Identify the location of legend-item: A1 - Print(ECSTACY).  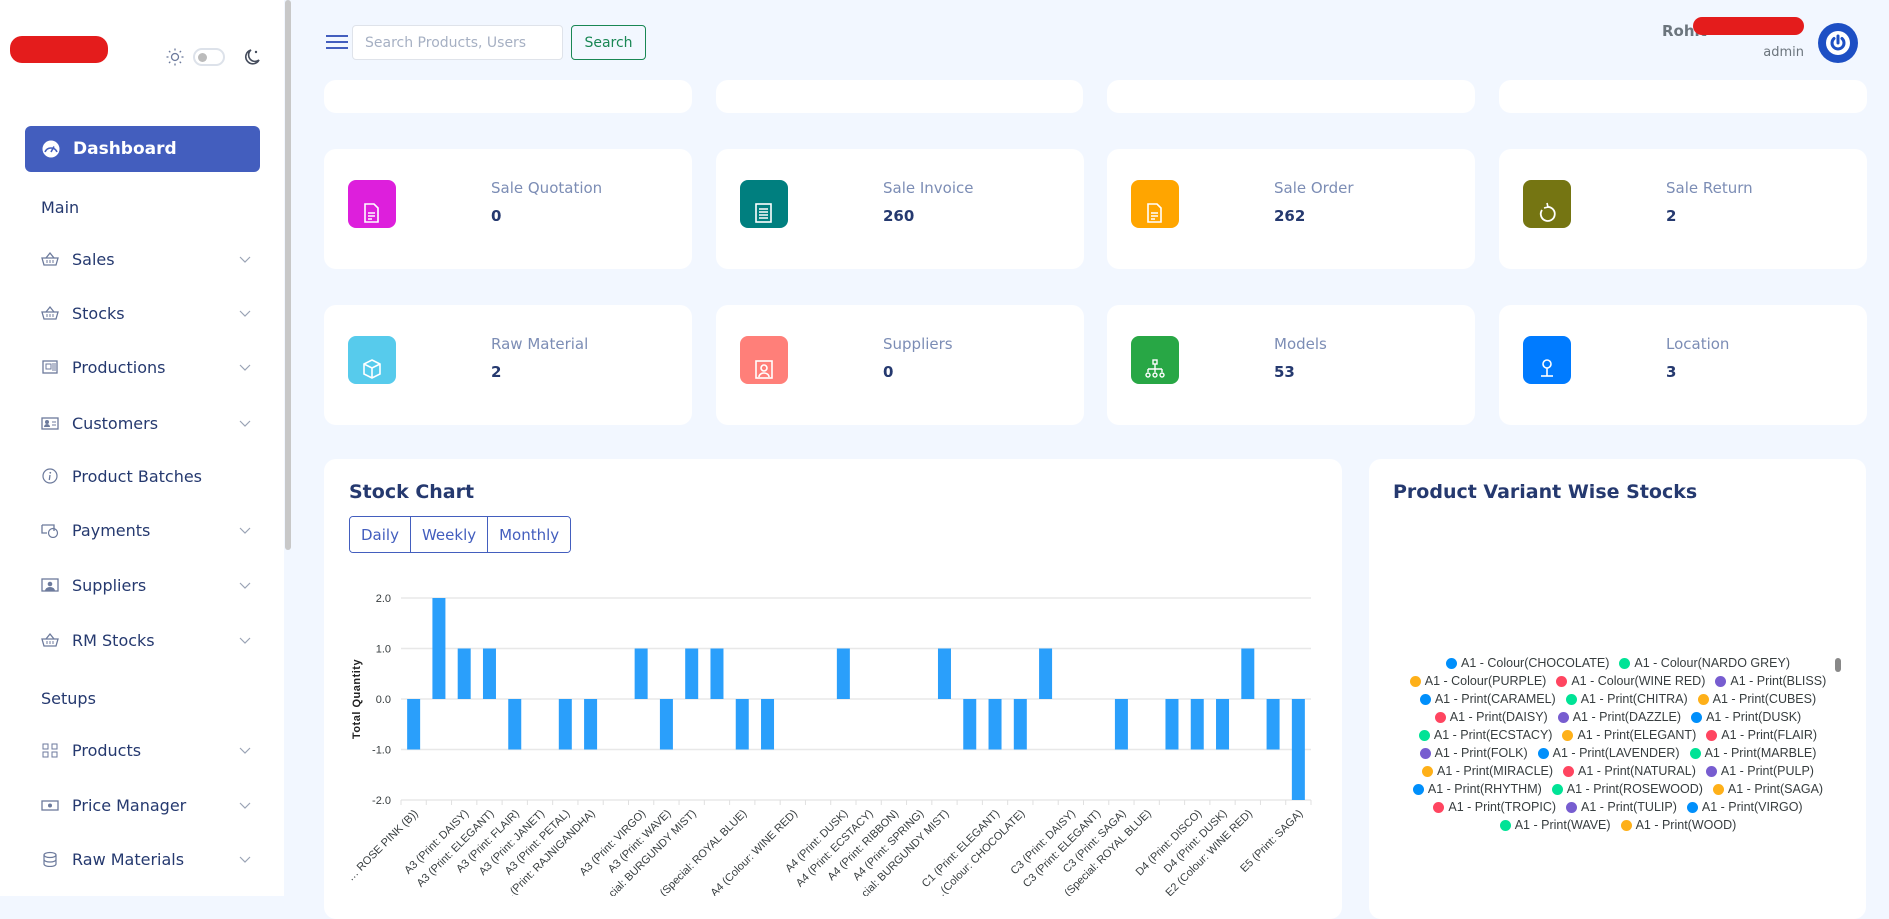
(1485, 735).